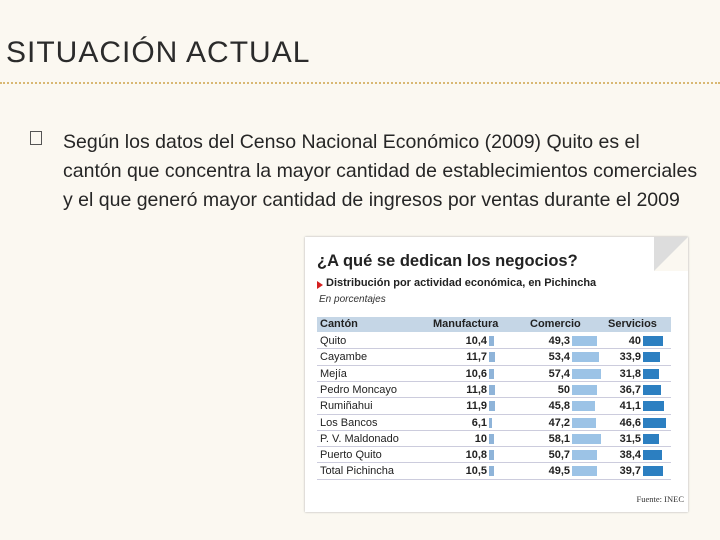  Describe the element at coordinates (559, 406) in the screenshot. I see `cell: 45,8` at that location.